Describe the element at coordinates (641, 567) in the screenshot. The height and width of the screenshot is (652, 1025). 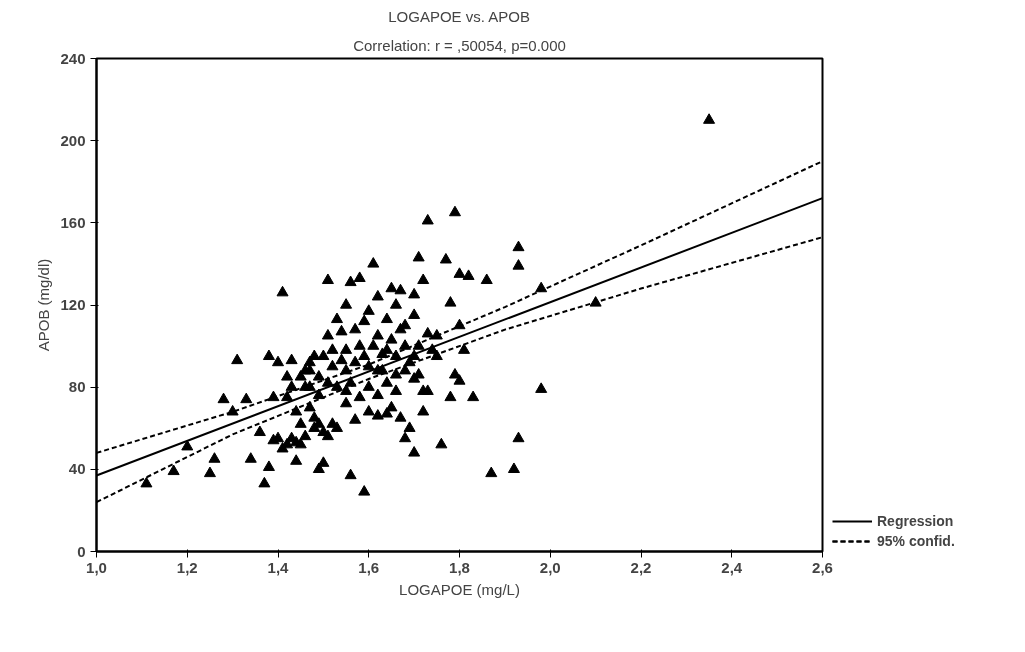
I see `x-tick-label: 2,2` at that location.